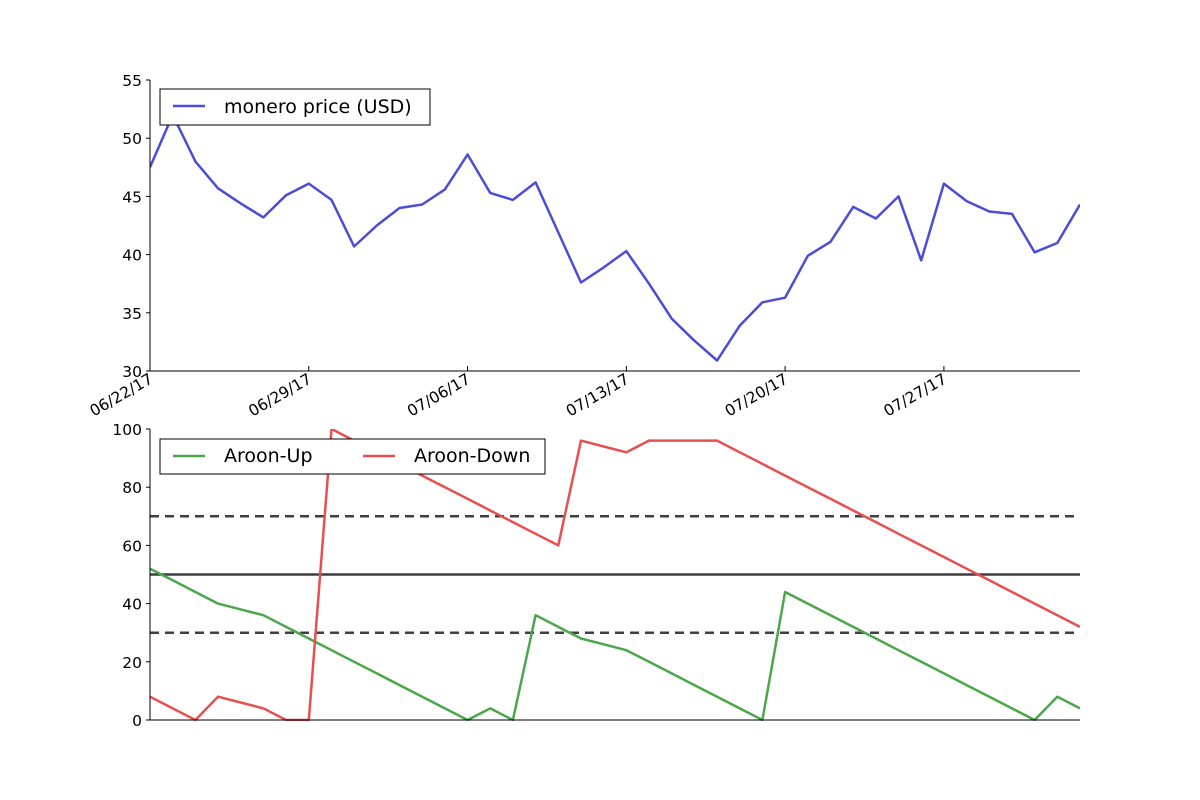  Describe the element at coordinates (136, 226) in the screenshot. I see `price-y-axis: 30 35 40 45 50 55` at that location.